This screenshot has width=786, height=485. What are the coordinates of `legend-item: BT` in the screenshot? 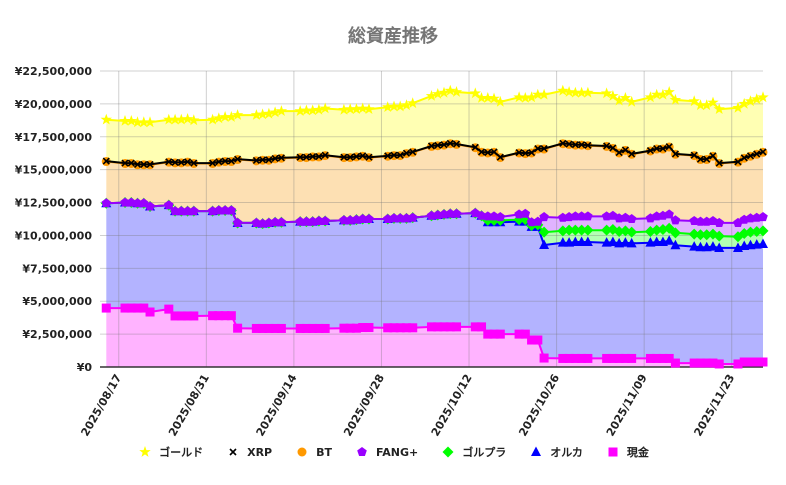 It's located at (313, 452).